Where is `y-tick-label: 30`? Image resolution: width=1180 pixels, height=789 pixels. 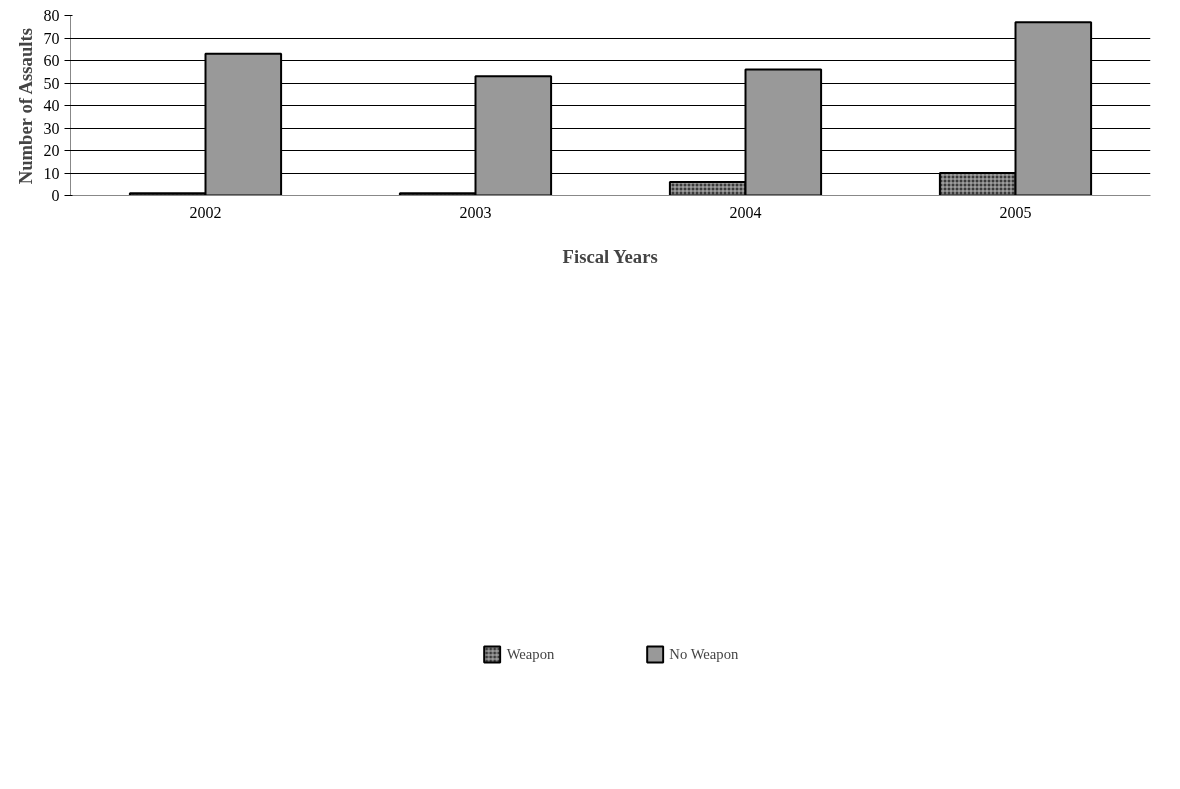
y-tick-label: 30 is located at coordinates (51, 128).